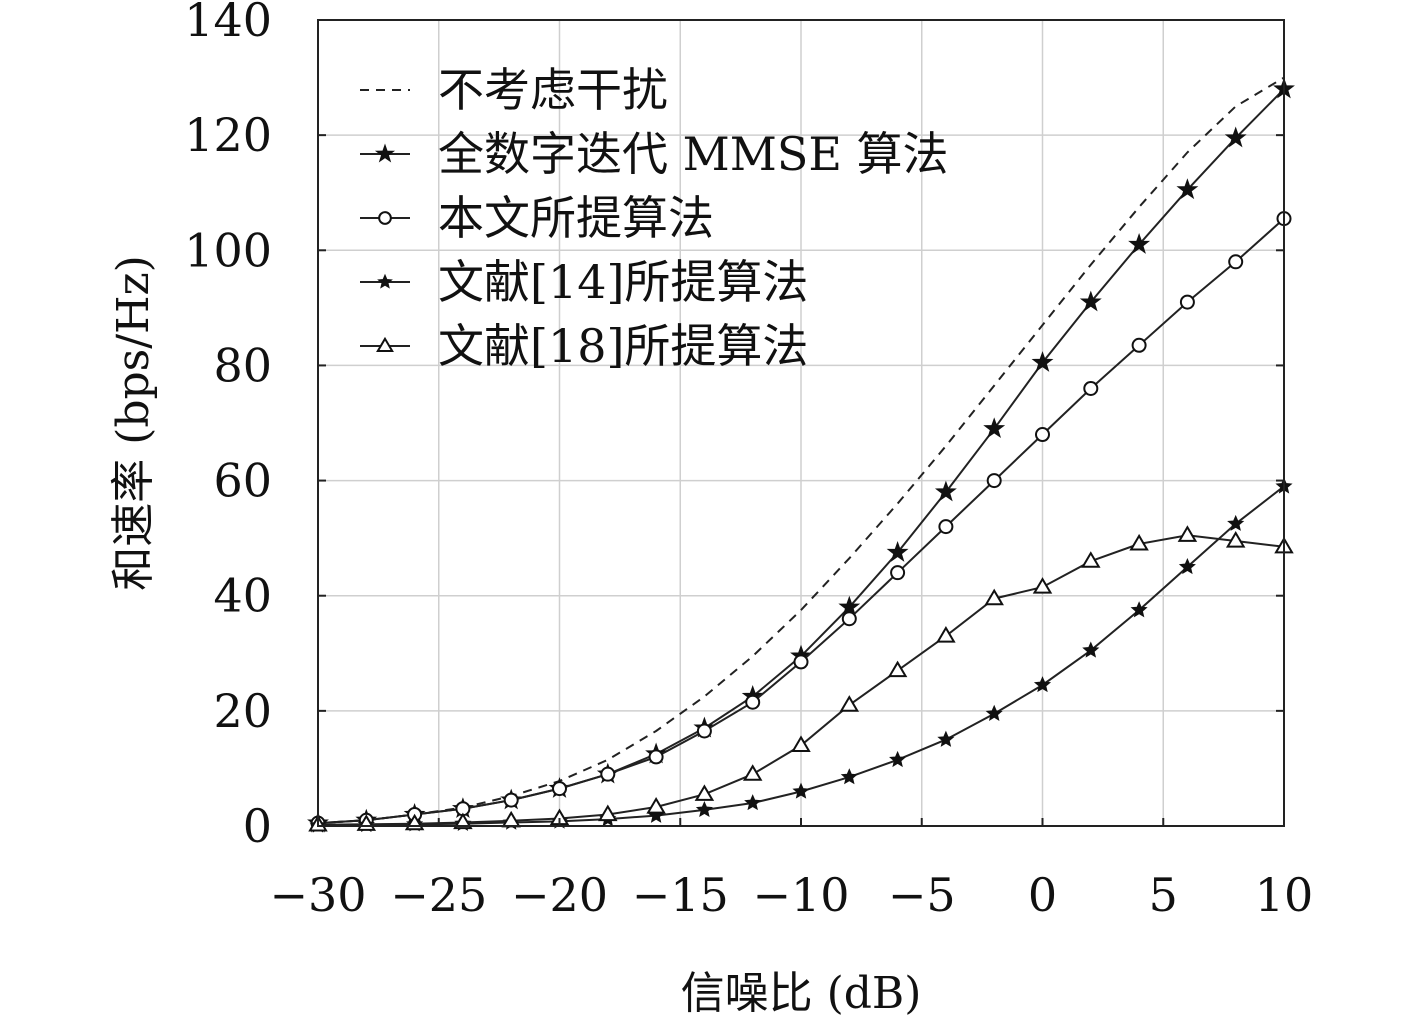 This screenshot has width=1417, height=1031. What do you see at coordinates (242, 596) in the screenshot?
I see `y-tick-label: 40` at bounding box center [242, 596].